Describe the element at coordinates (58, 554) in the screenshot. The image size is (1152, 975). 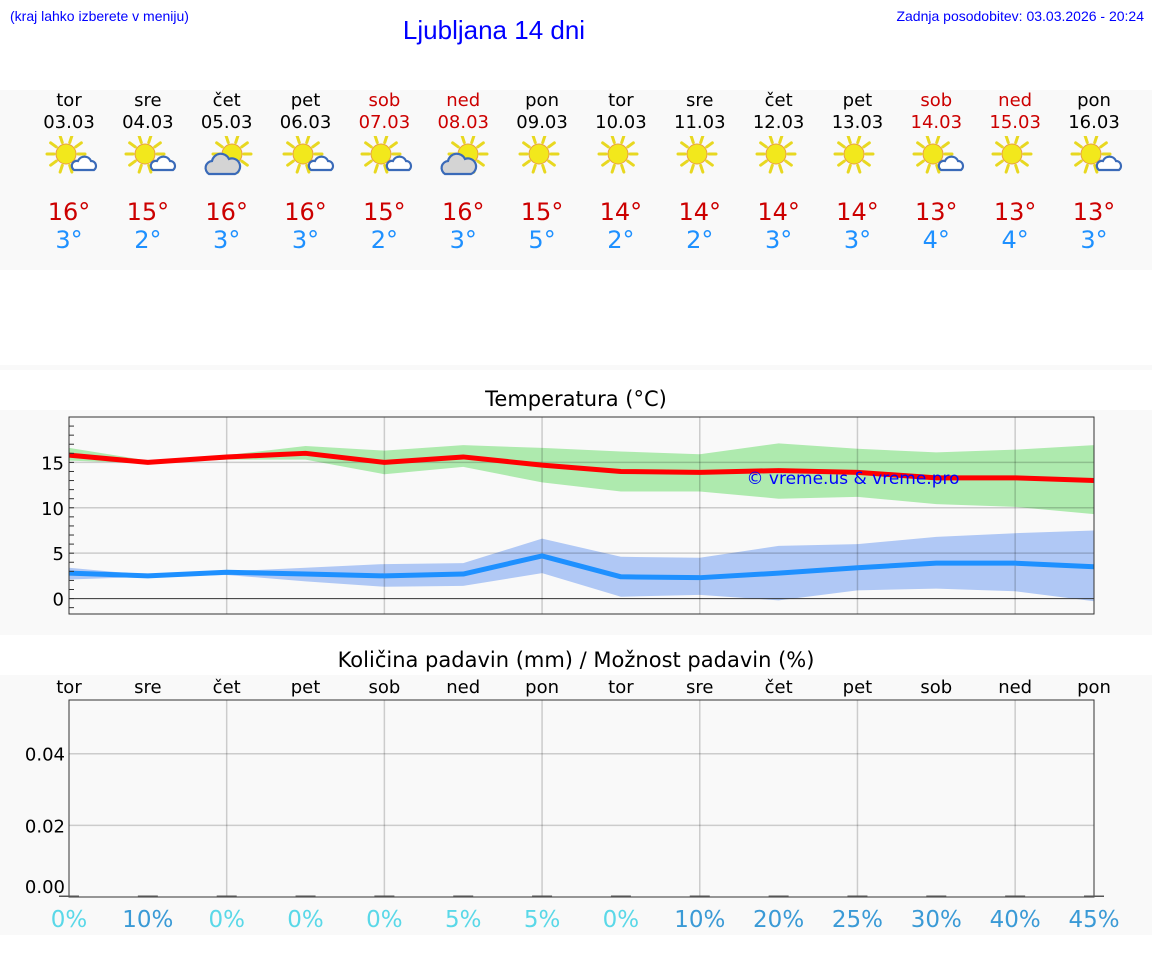
I see `y-tick-label: 5` at that location.